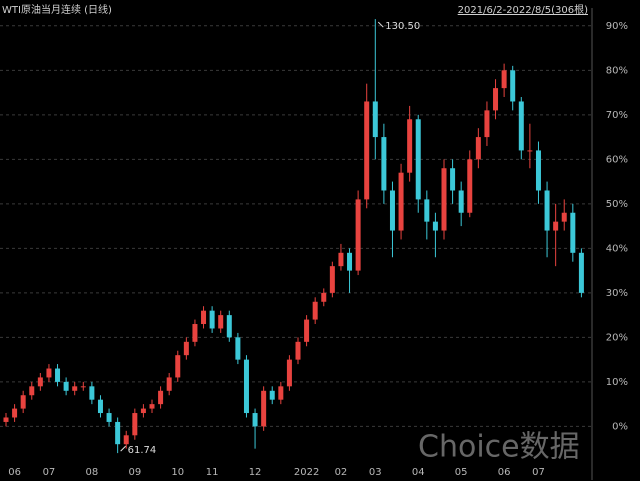 This screenshot has height=481, width=640. I want to click on y-tick-label: 10%, so click(617, 382).